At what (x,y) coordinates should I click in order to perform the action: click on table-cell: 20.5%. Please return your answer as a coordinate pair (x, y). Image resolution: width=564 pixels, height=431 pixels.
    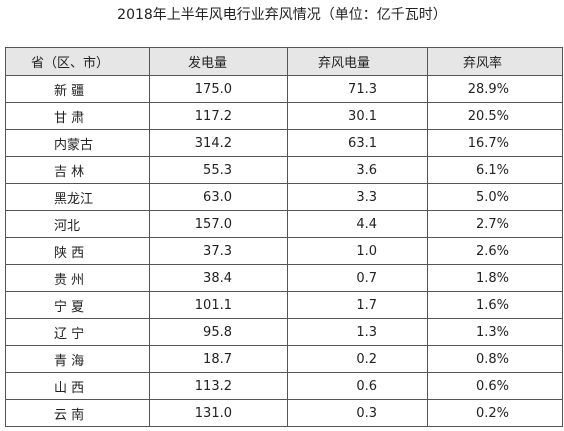
    Looking at the image, I should click on (495, 116).